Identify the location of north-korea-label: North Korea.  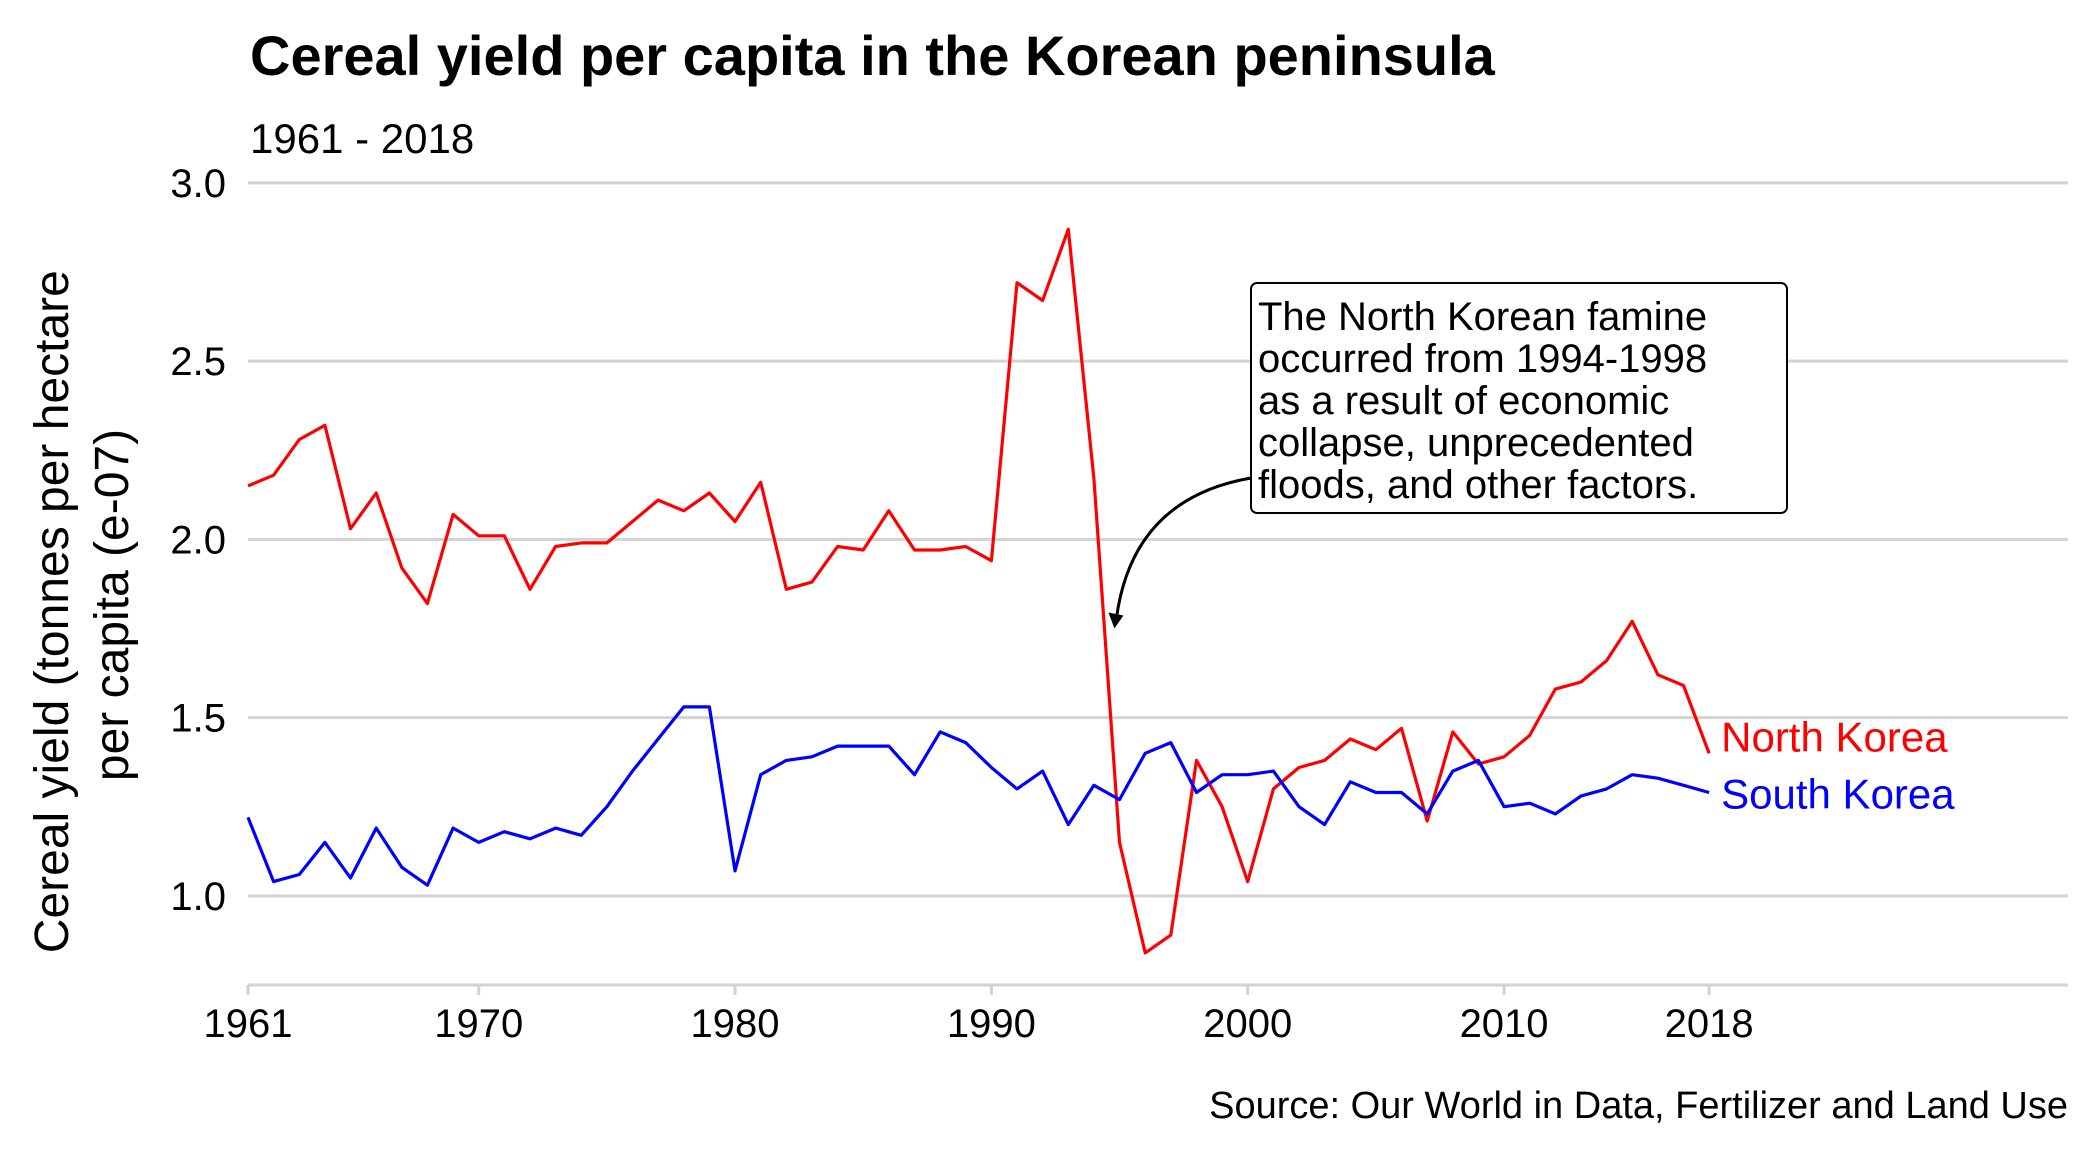
(1834, 736).